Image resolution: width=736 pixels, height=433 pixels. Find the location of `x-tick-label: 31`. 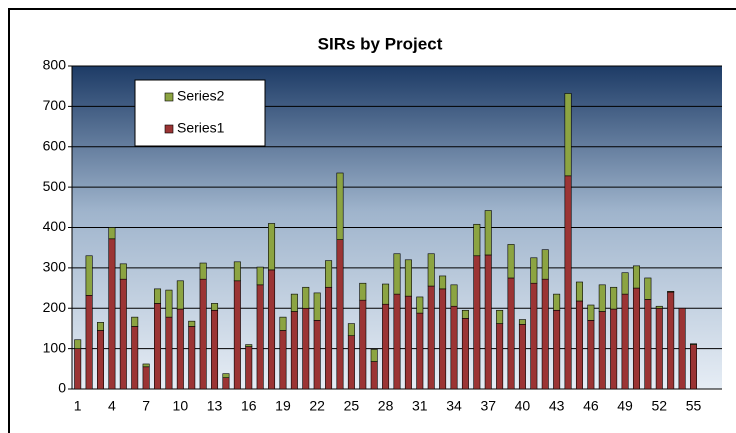

x-tick-label: 31 is located at coordinates (420, 406).